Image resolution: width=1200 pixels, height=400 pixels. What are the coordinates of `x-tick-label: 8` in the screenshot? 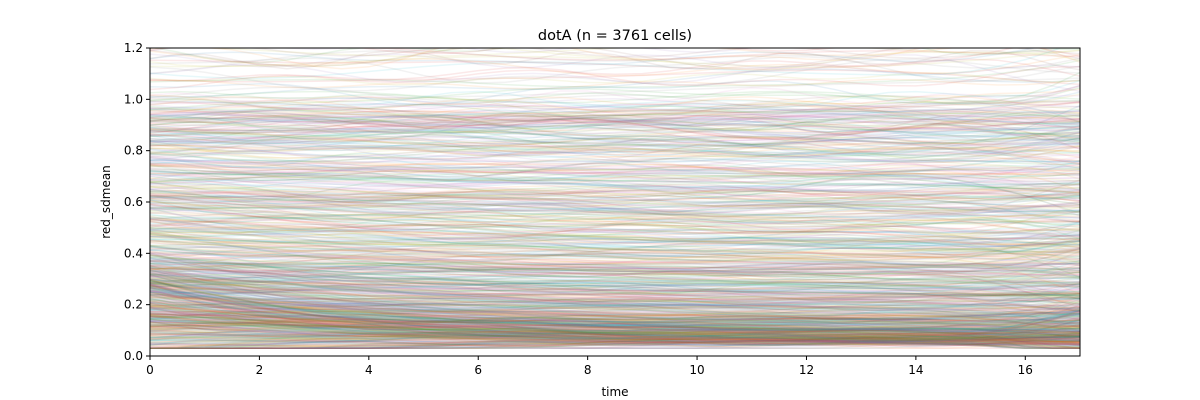 It's located at (588, 370).